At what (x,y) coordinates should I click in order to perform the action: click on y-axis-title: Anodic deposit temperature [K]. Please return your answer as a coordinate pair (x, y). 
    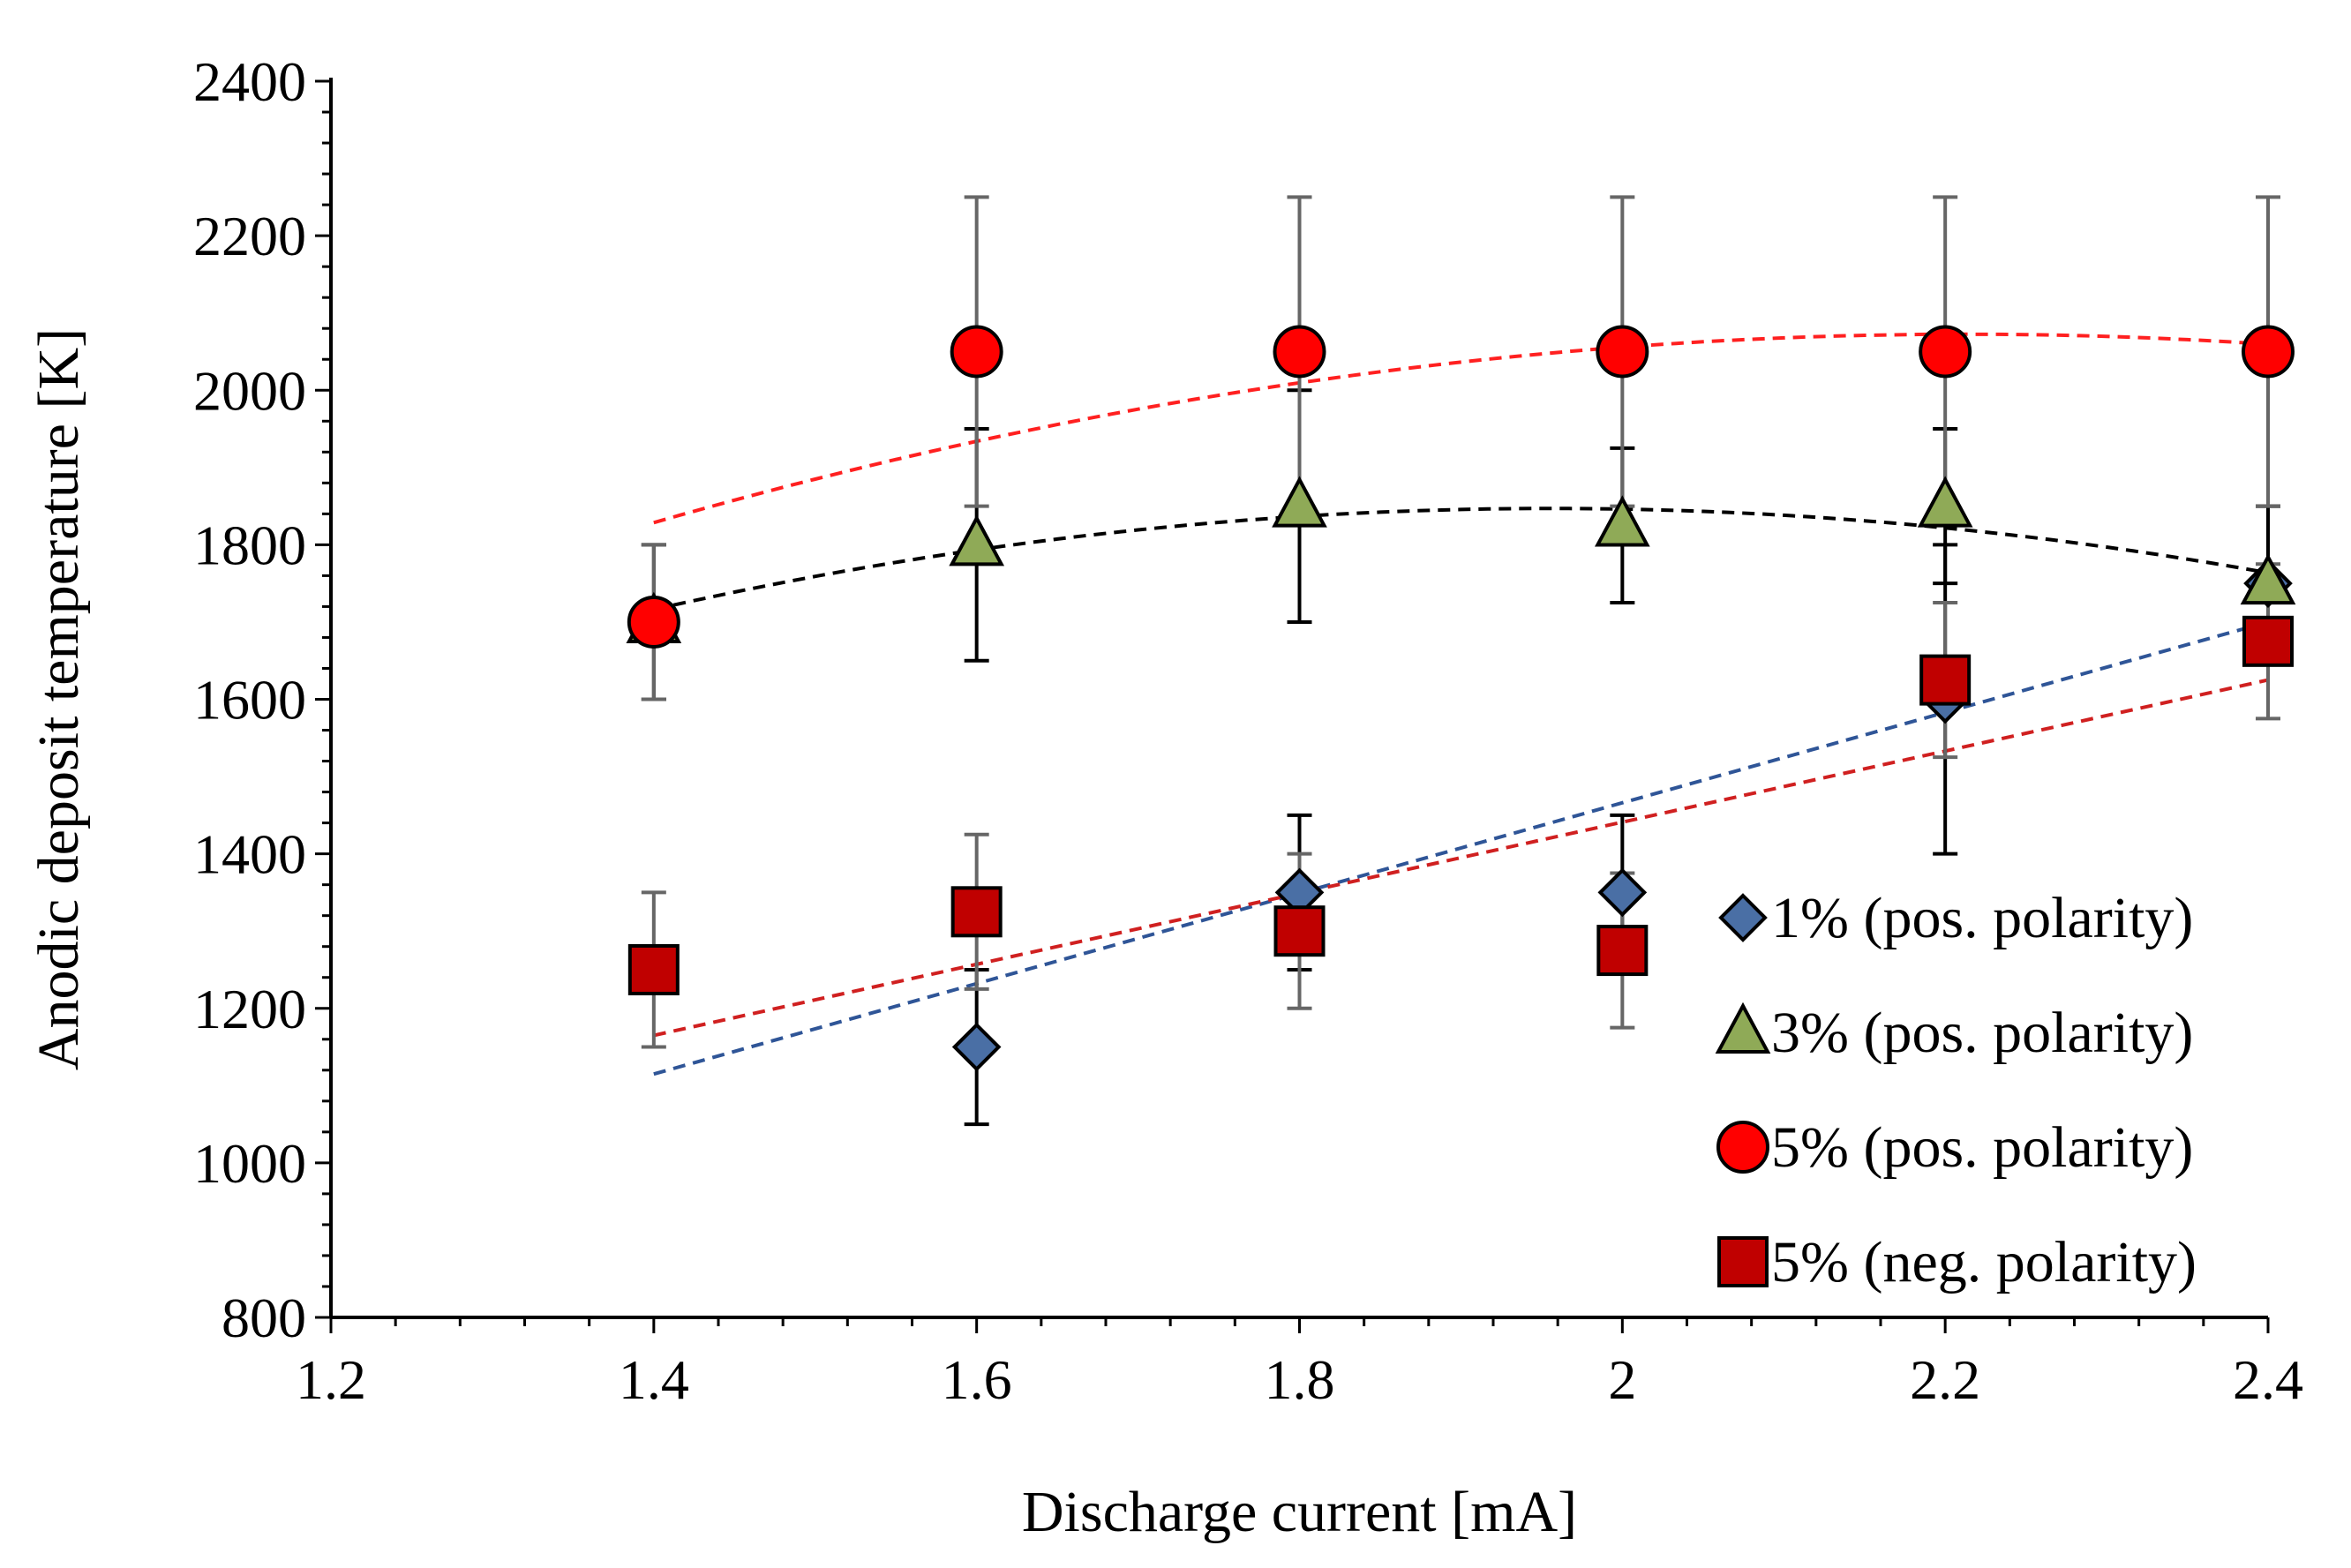
    Looking at the image, I should click on (58, 699).